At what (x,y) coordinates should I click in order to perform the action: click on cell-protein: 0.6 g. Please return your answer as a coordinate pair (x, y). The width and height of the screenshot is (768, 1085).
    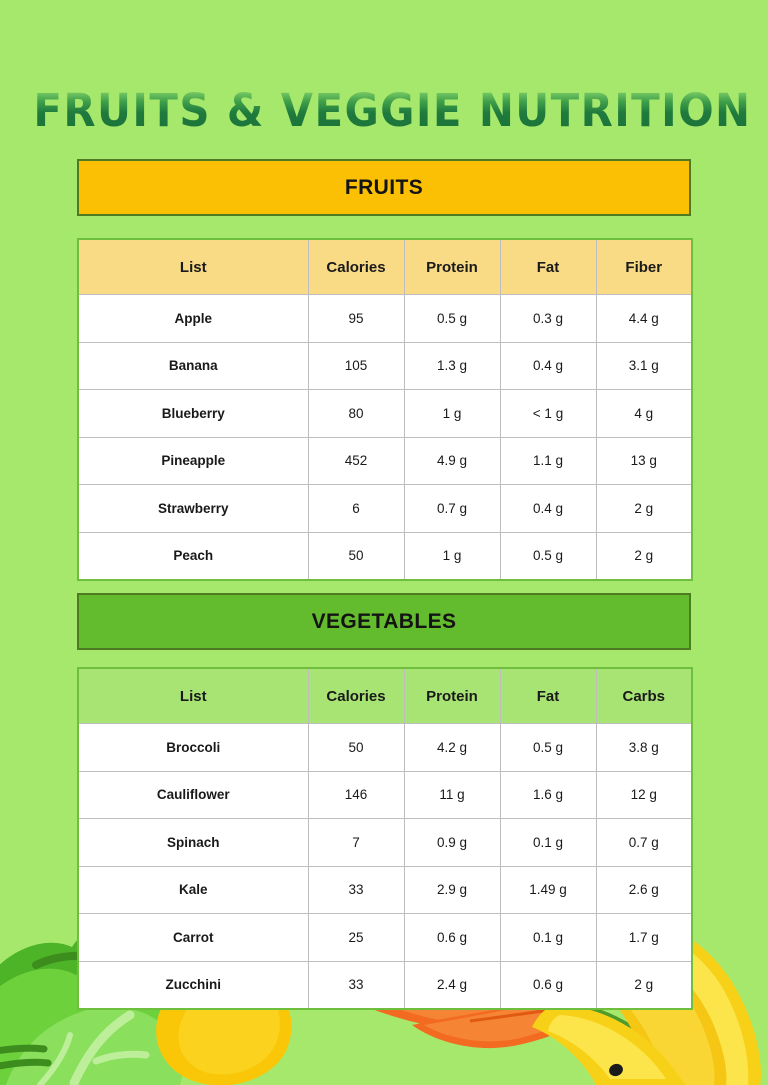
    Looking at the image, I should click on (452, 937).